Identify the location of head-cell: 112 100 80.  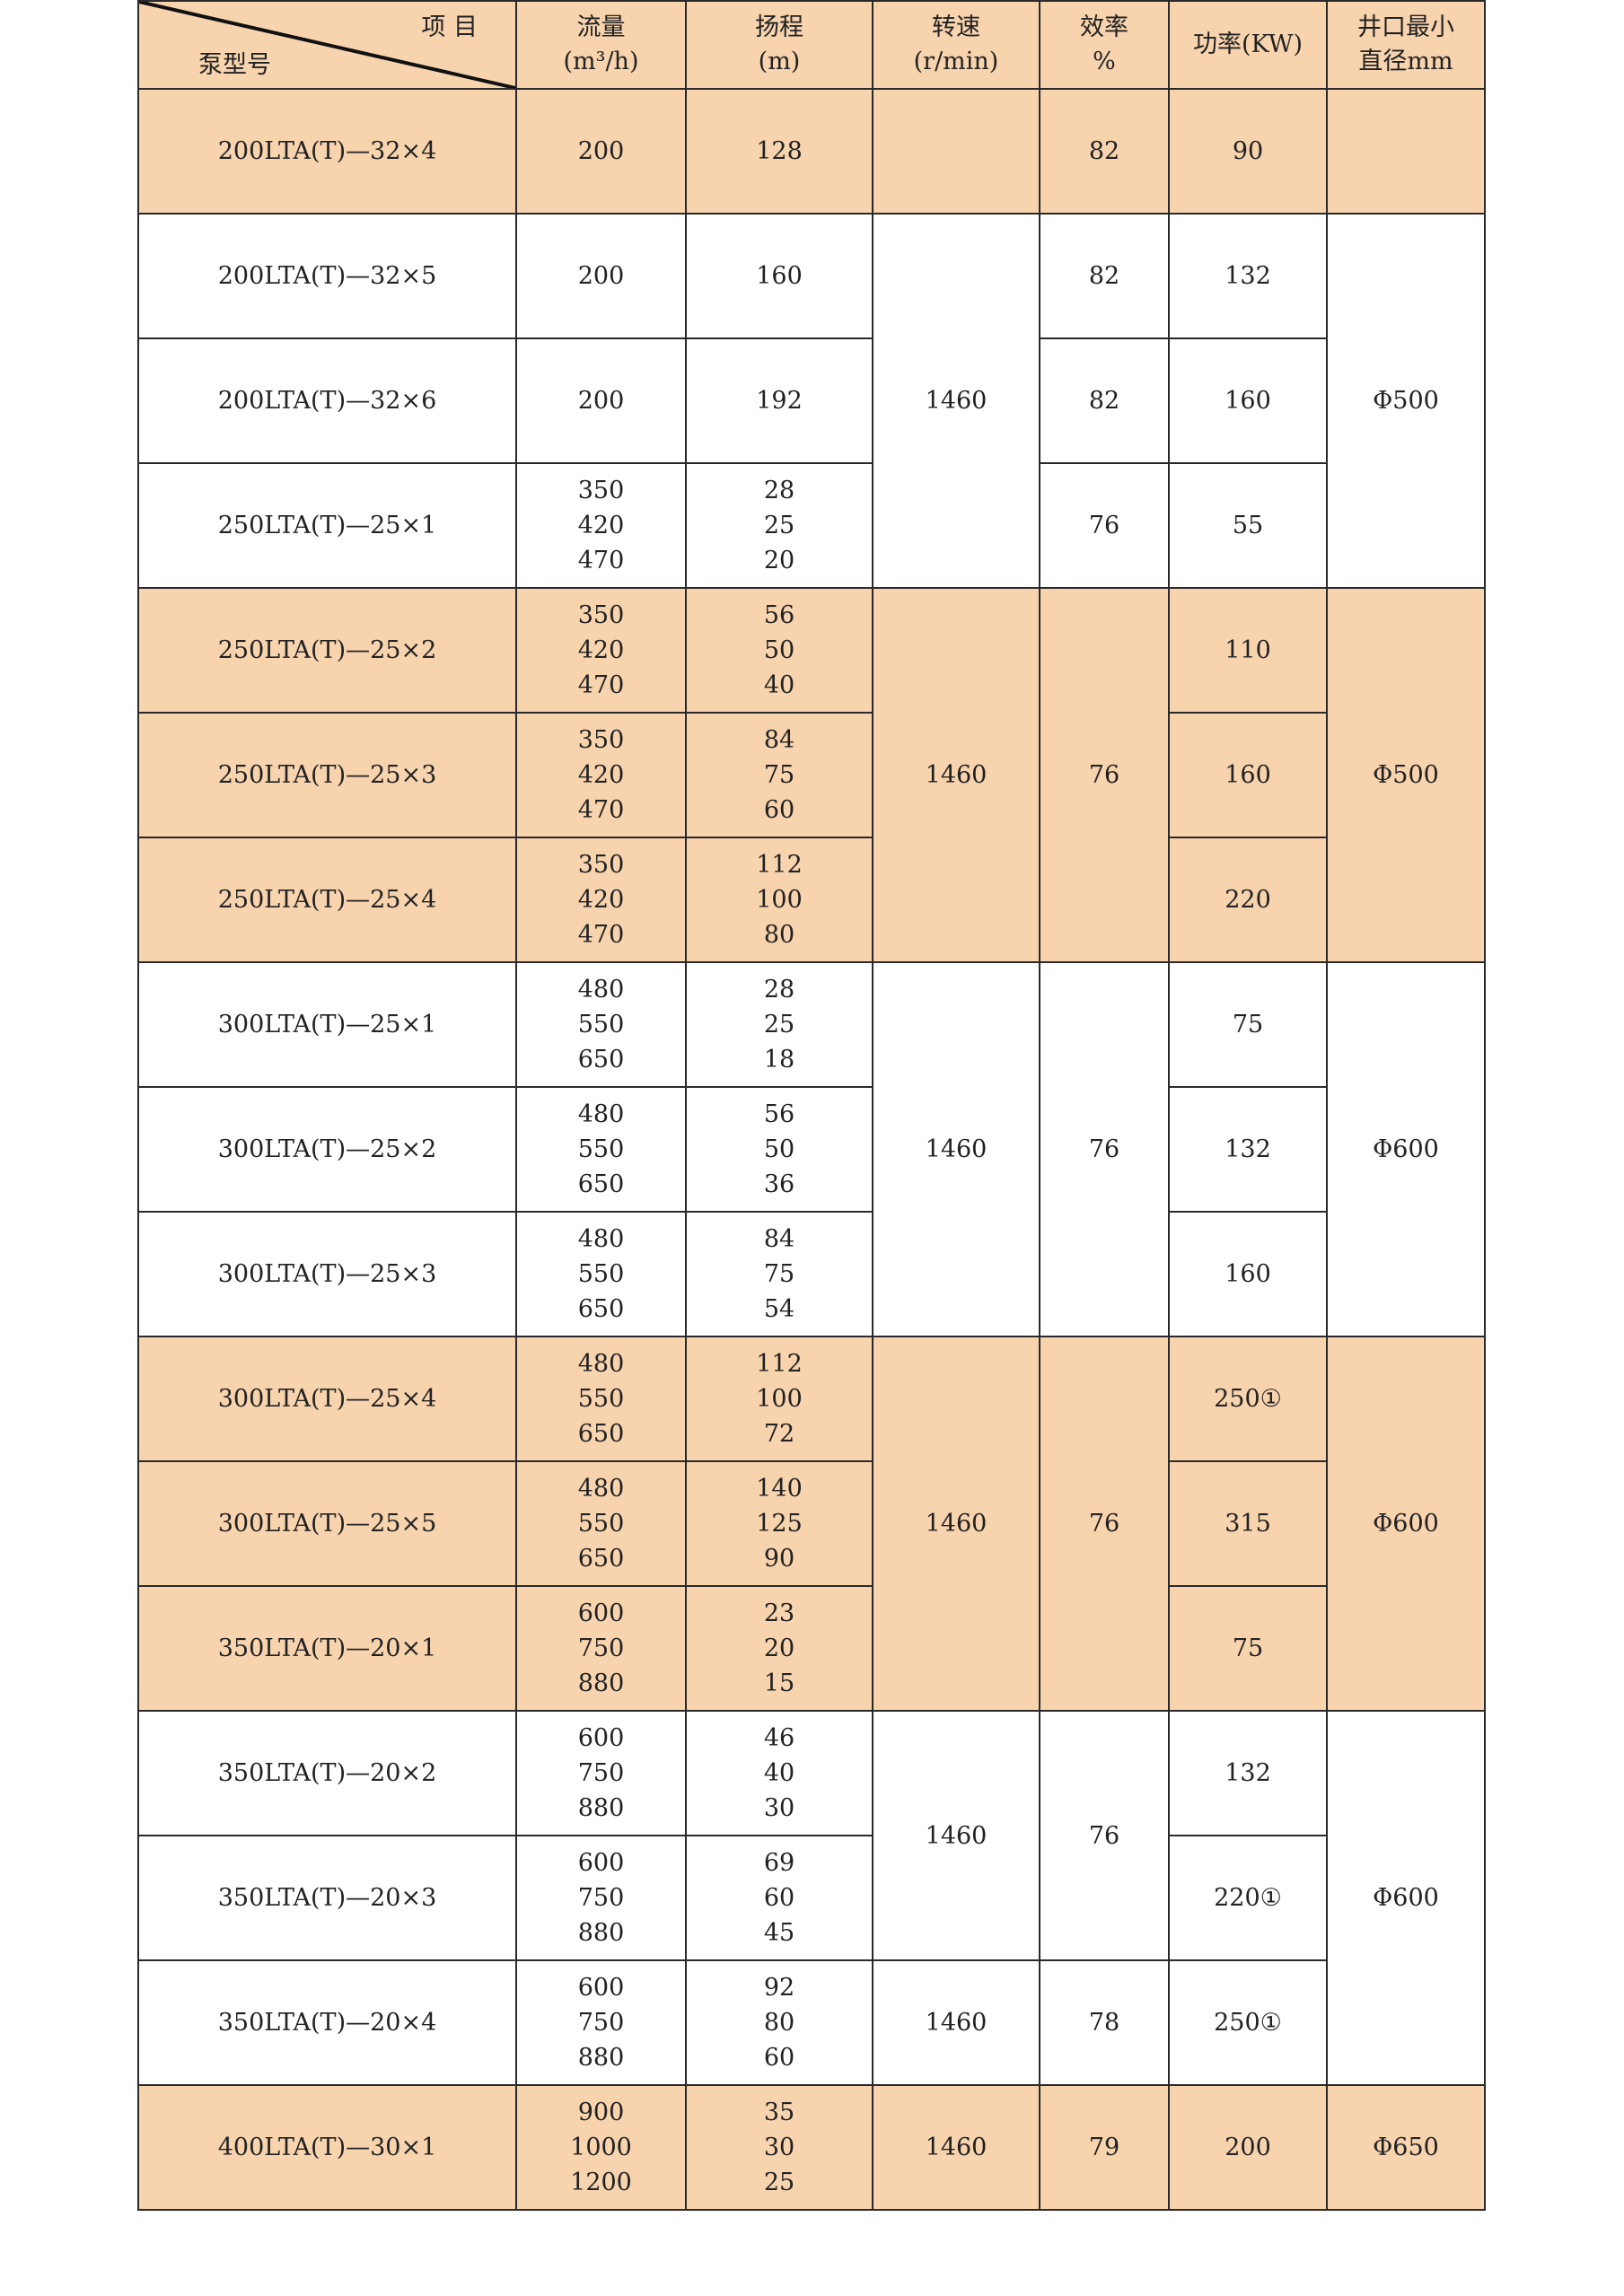
(779, 900).